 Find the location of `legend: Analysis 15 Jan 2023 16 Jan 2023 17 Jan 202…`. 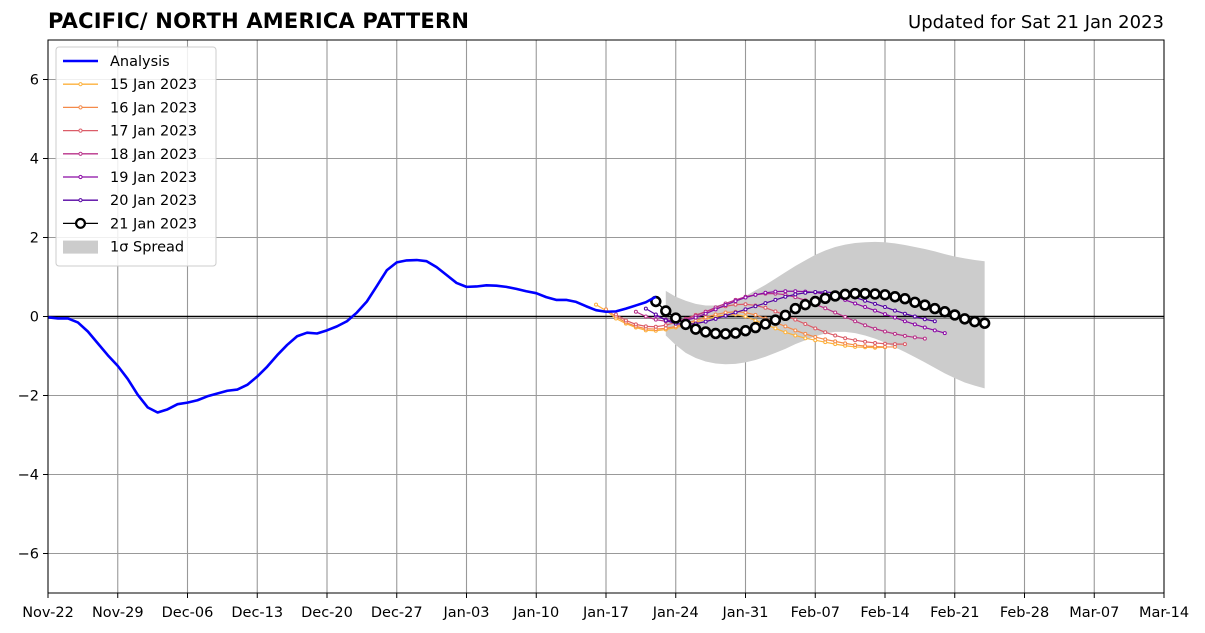

legend: Analysis 15 Jan 2023 16 Jan 2023 17 Jan 202… is located at coordinates (136, 156).